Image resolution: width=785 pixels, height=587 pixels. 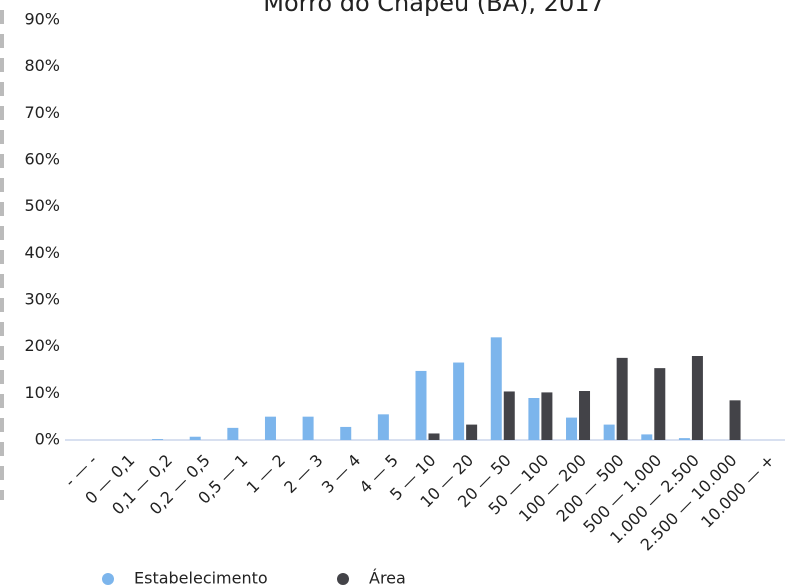 What do you see at coordinates (42, 112) in the screenshot?
I see `y-tick-label: 70%` at bounding box center [42, 112].